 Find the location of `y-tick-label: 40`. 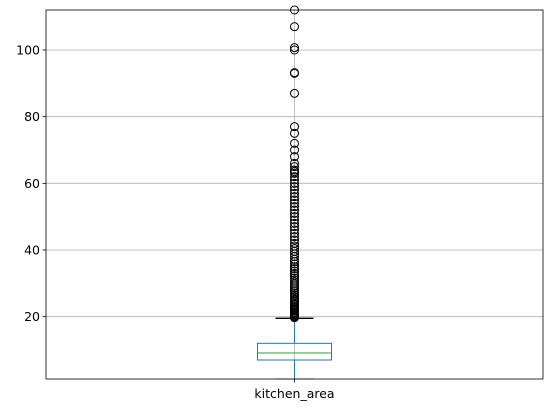

y-tick-label: 40 is located at coordinates (32, 250).